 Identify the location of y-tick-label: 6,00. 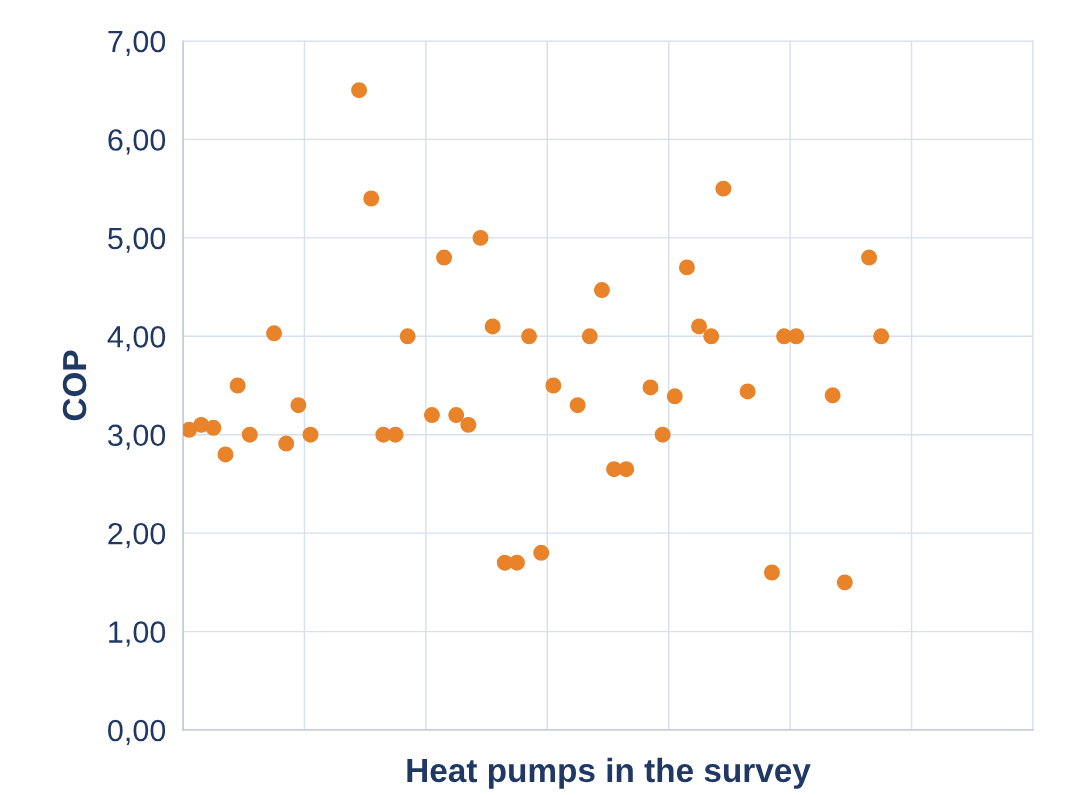
(137, 142).